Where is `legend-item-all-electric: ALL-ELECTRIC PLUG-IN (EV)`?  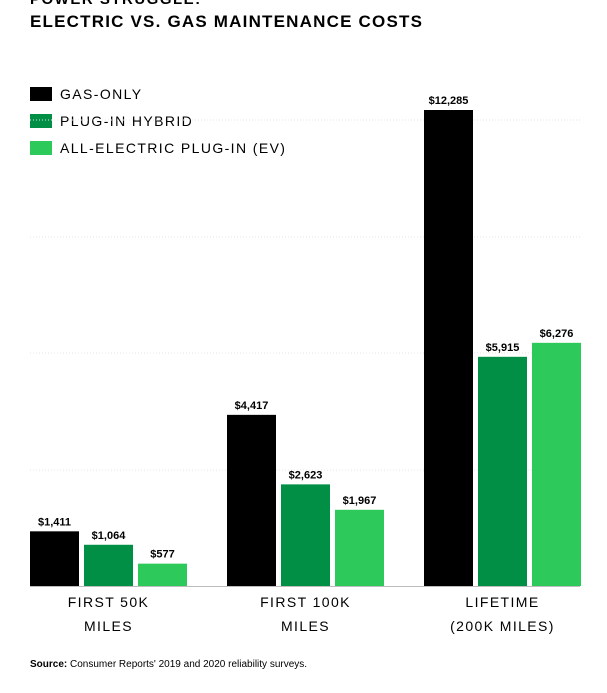 legend-item-all-electric: ALL-ELECTRIC PLUG-IN (EV) is located at coordinates (158, 147).